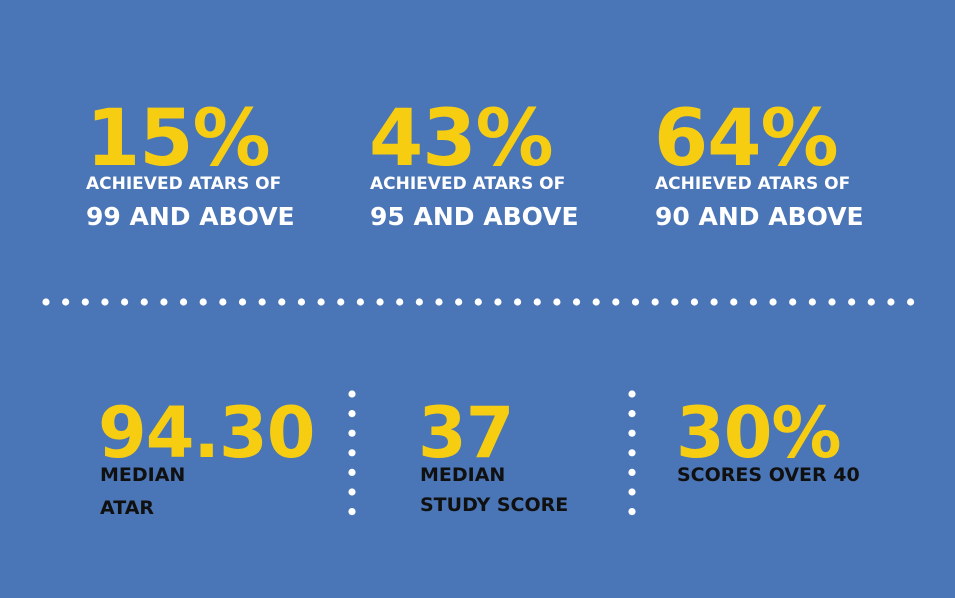  Describe the element at coordinates (190, 216) in the screenshot. I see `stat-label: 99 AND ABOVE` at that location.